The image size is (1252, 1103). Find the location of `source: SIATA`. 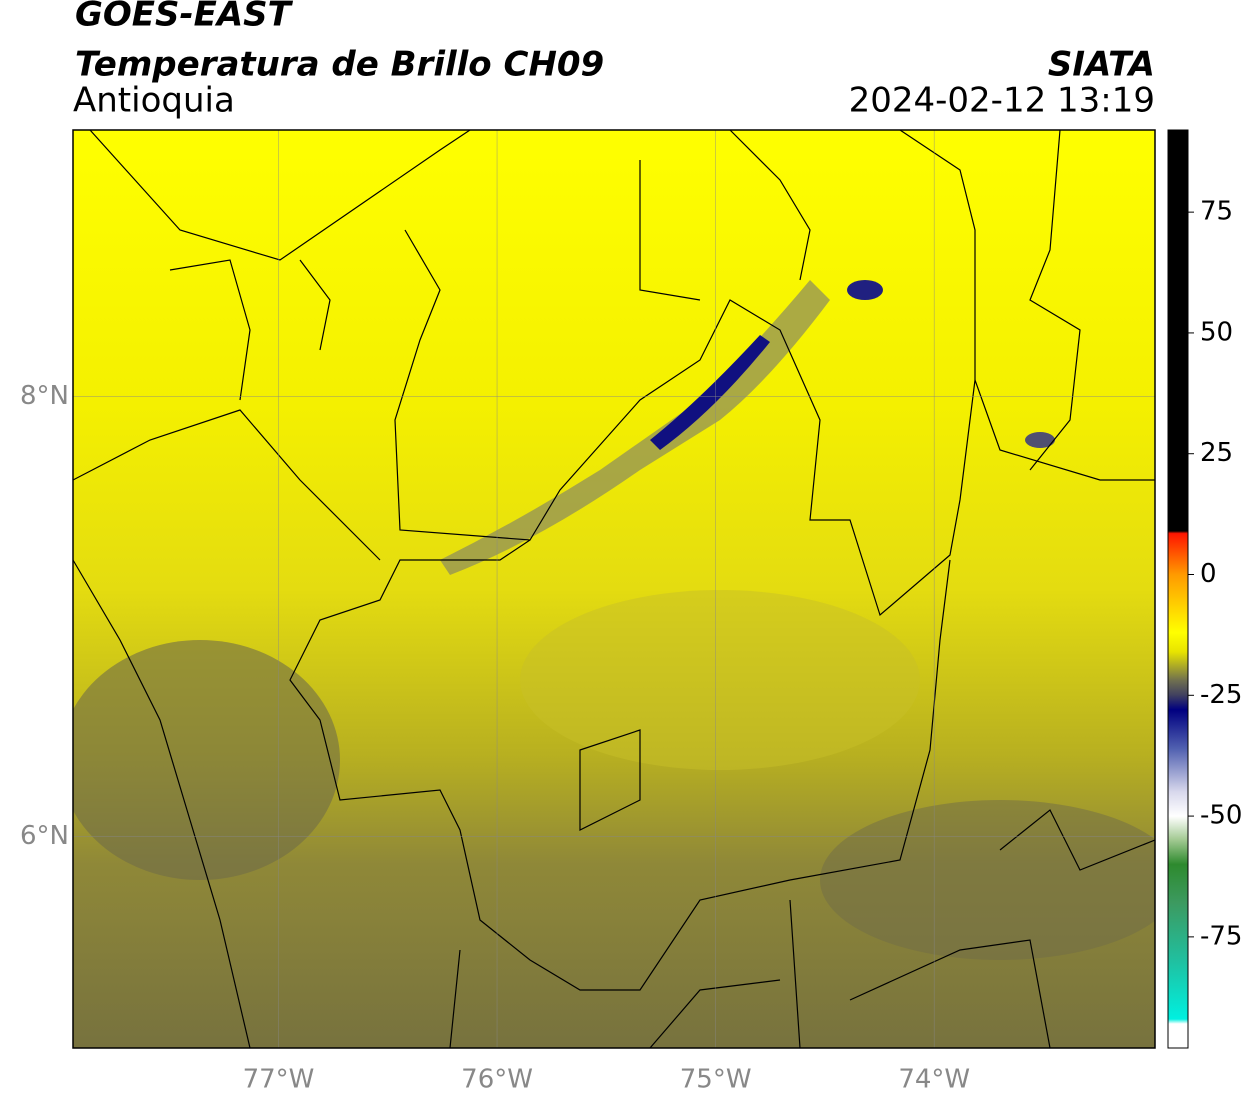

source: SIATA is located at coordinates (1101, 65).